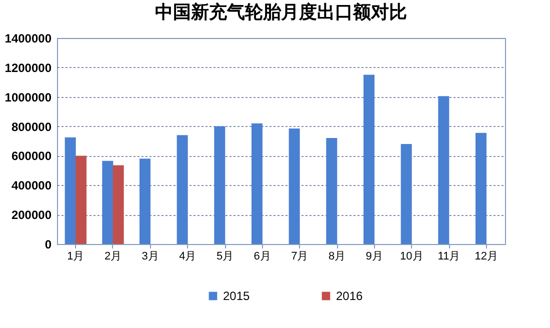  I want to click on legend-label: 2015, so click(236, 296).